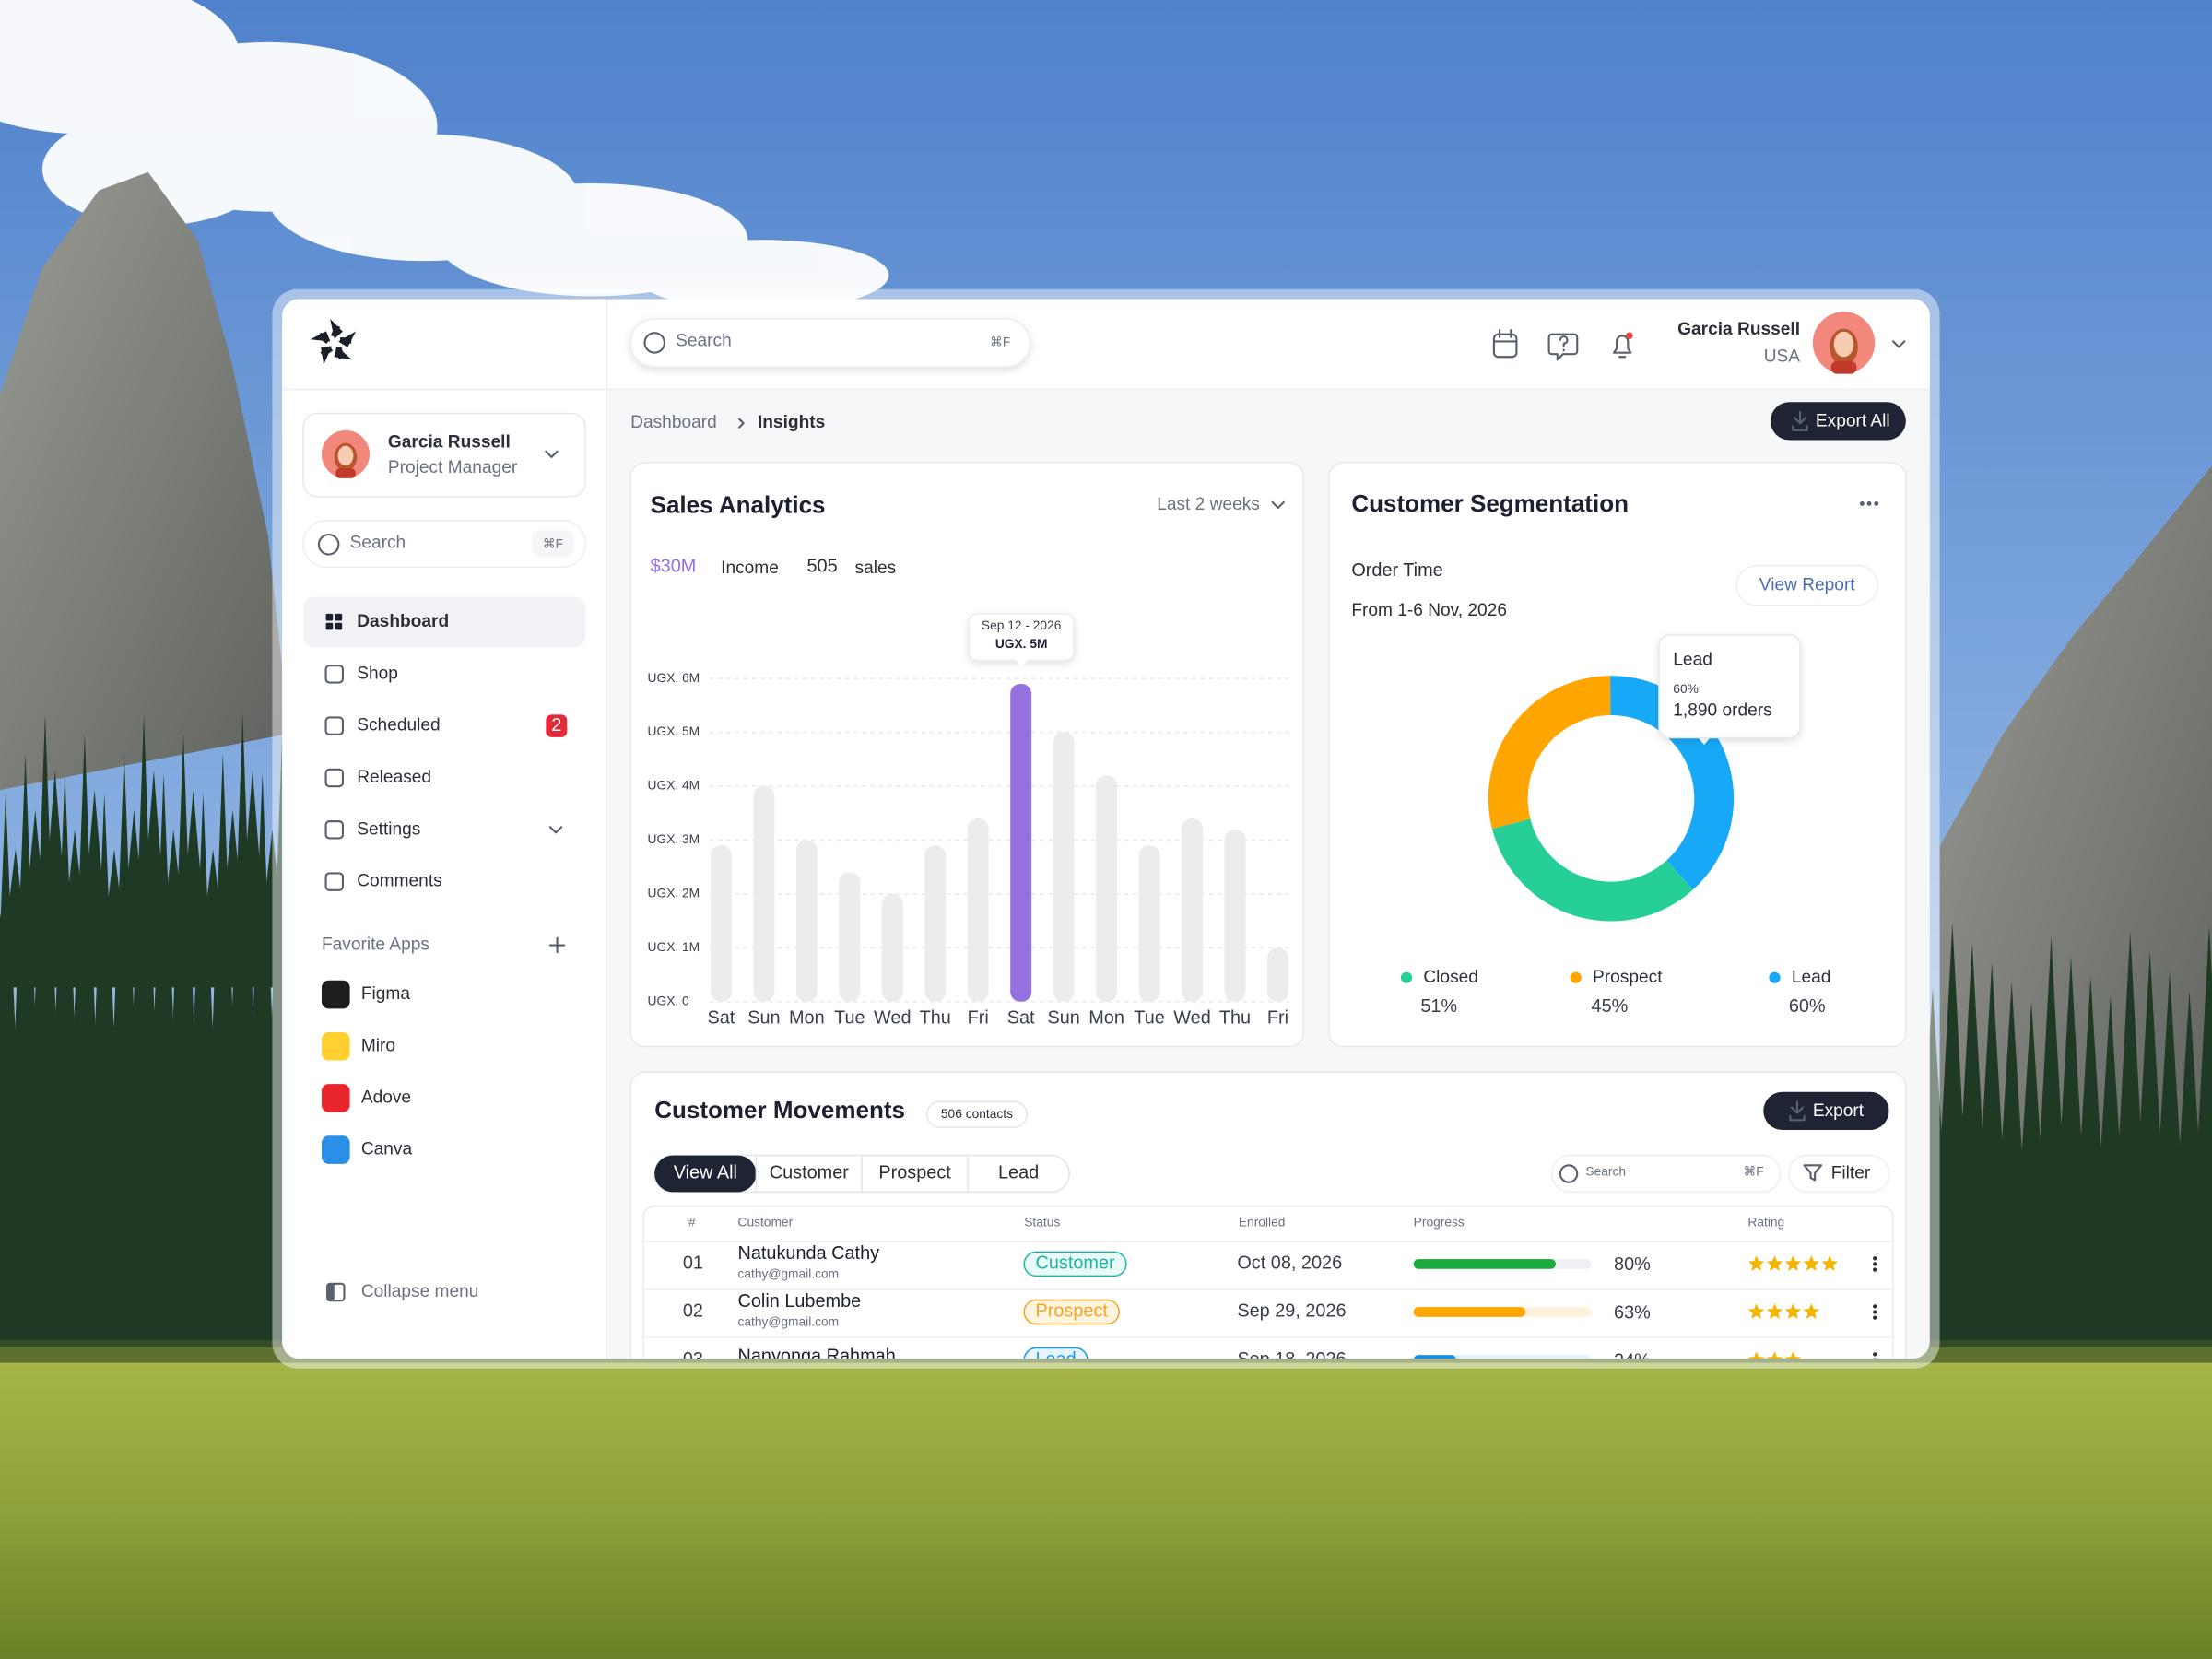  Describe the element at coordinates (704, 340) in the screenshot. I see `header-search-placeholder: Search` at that location.